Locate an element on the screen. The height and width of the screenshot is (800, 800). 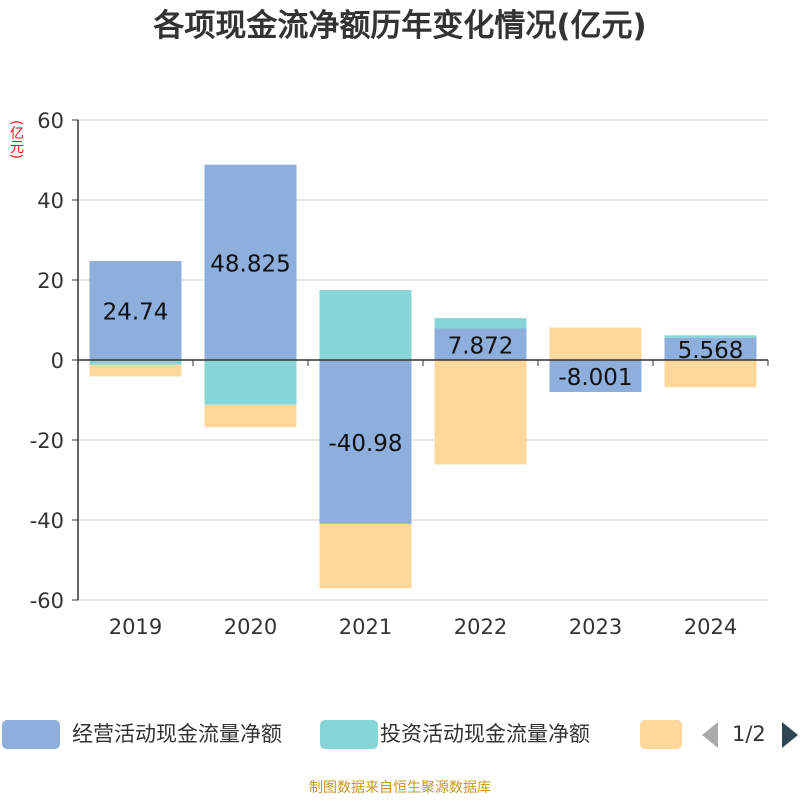
bar-series1-2024 is located at coordinates (710, 348).